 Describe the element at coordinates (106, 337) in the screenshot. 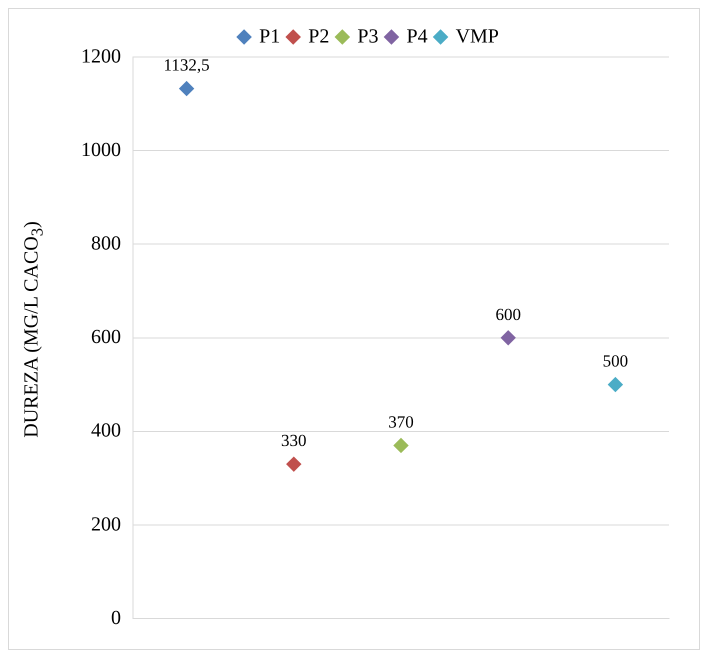

I see `y-tick-label: 600` at that location.